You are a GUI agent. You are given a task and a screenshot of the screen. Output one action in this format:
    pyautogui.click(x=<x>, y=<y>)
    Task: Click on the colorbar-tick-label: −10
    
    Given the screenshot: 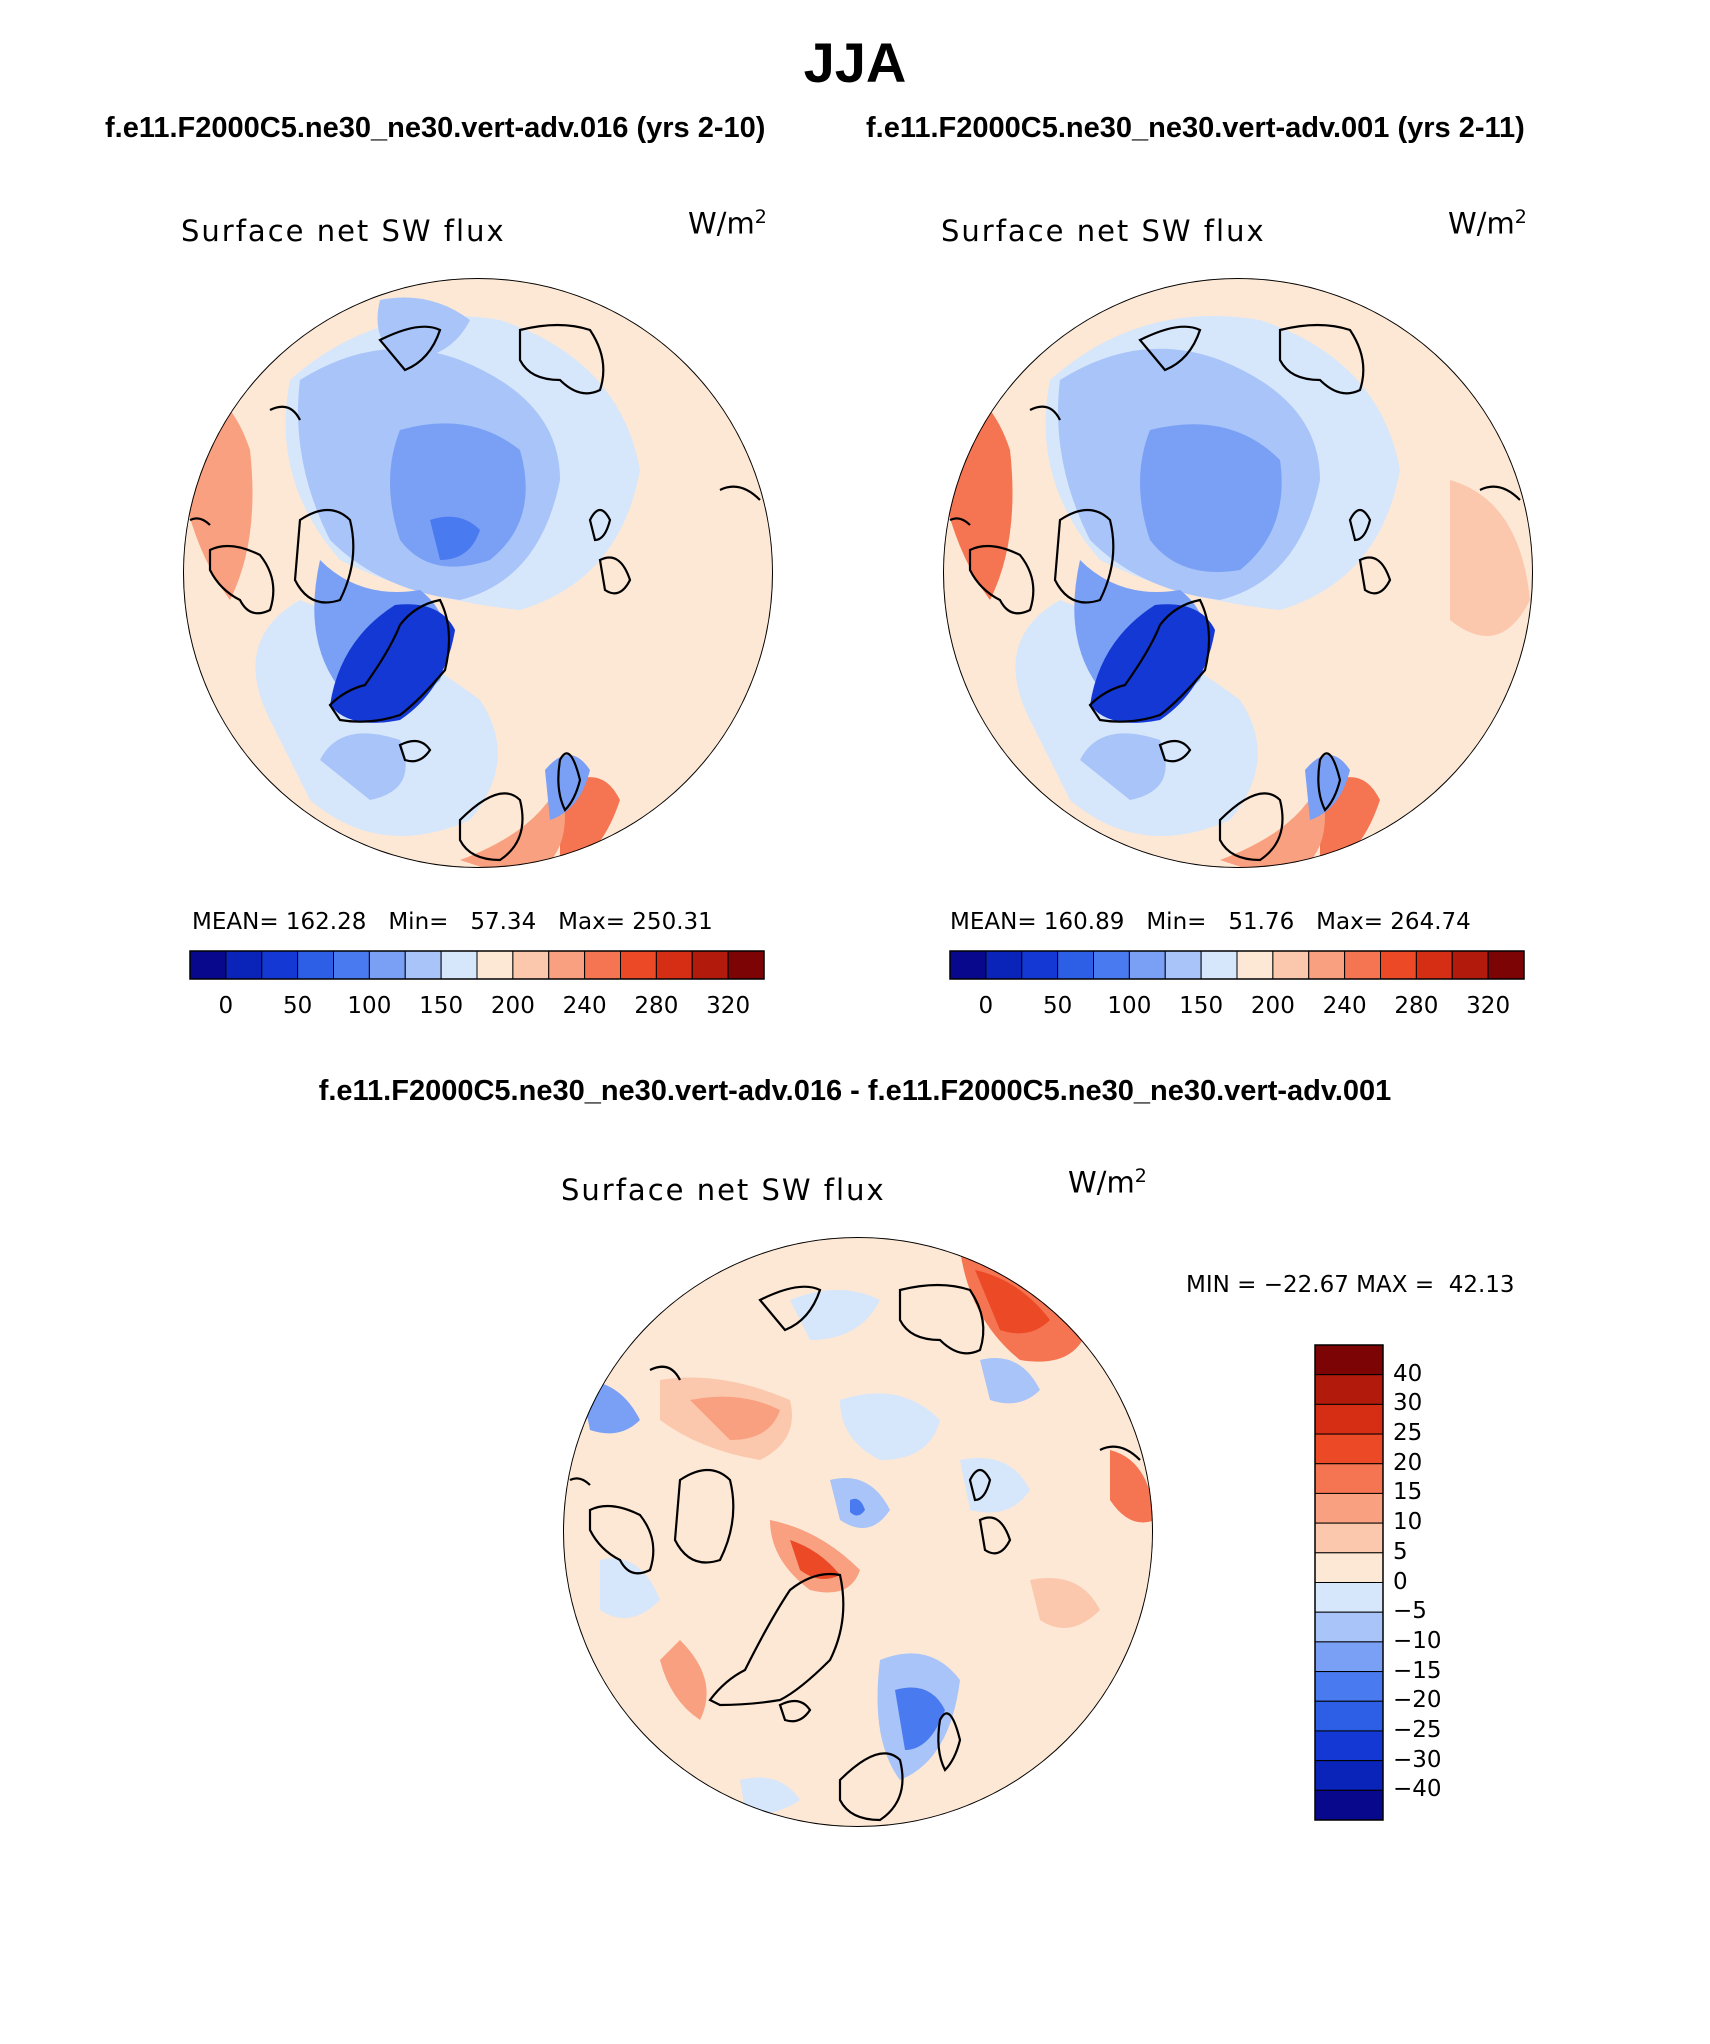 What is the action you would take?
    pyautogui.click(x=1417, y=1640)
    